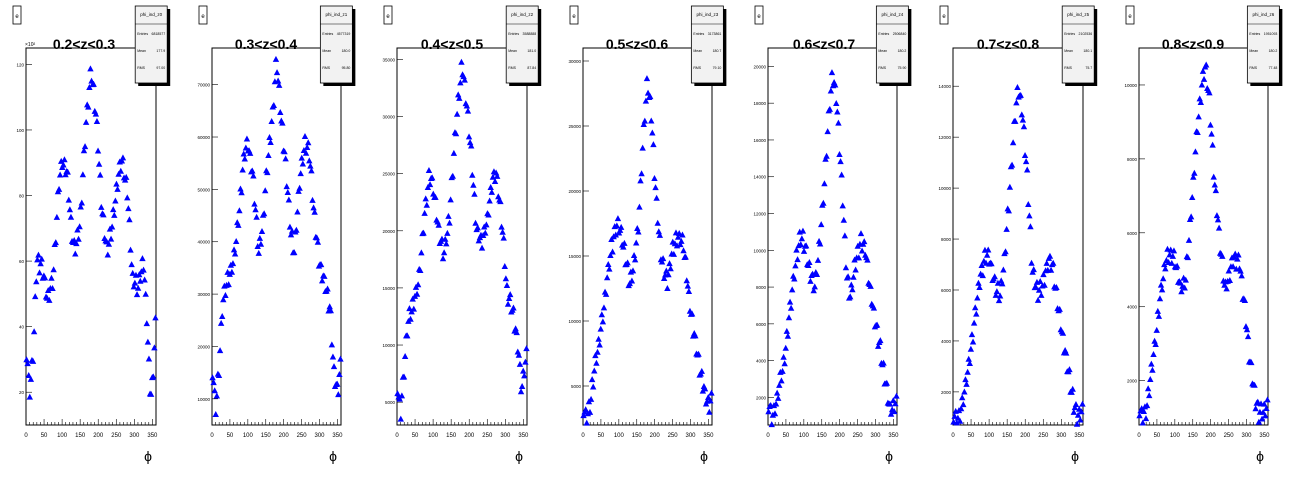  Describe the element at coordinates (248, 436) in the screenshot. I see `x-tick-label: 100` at that location.